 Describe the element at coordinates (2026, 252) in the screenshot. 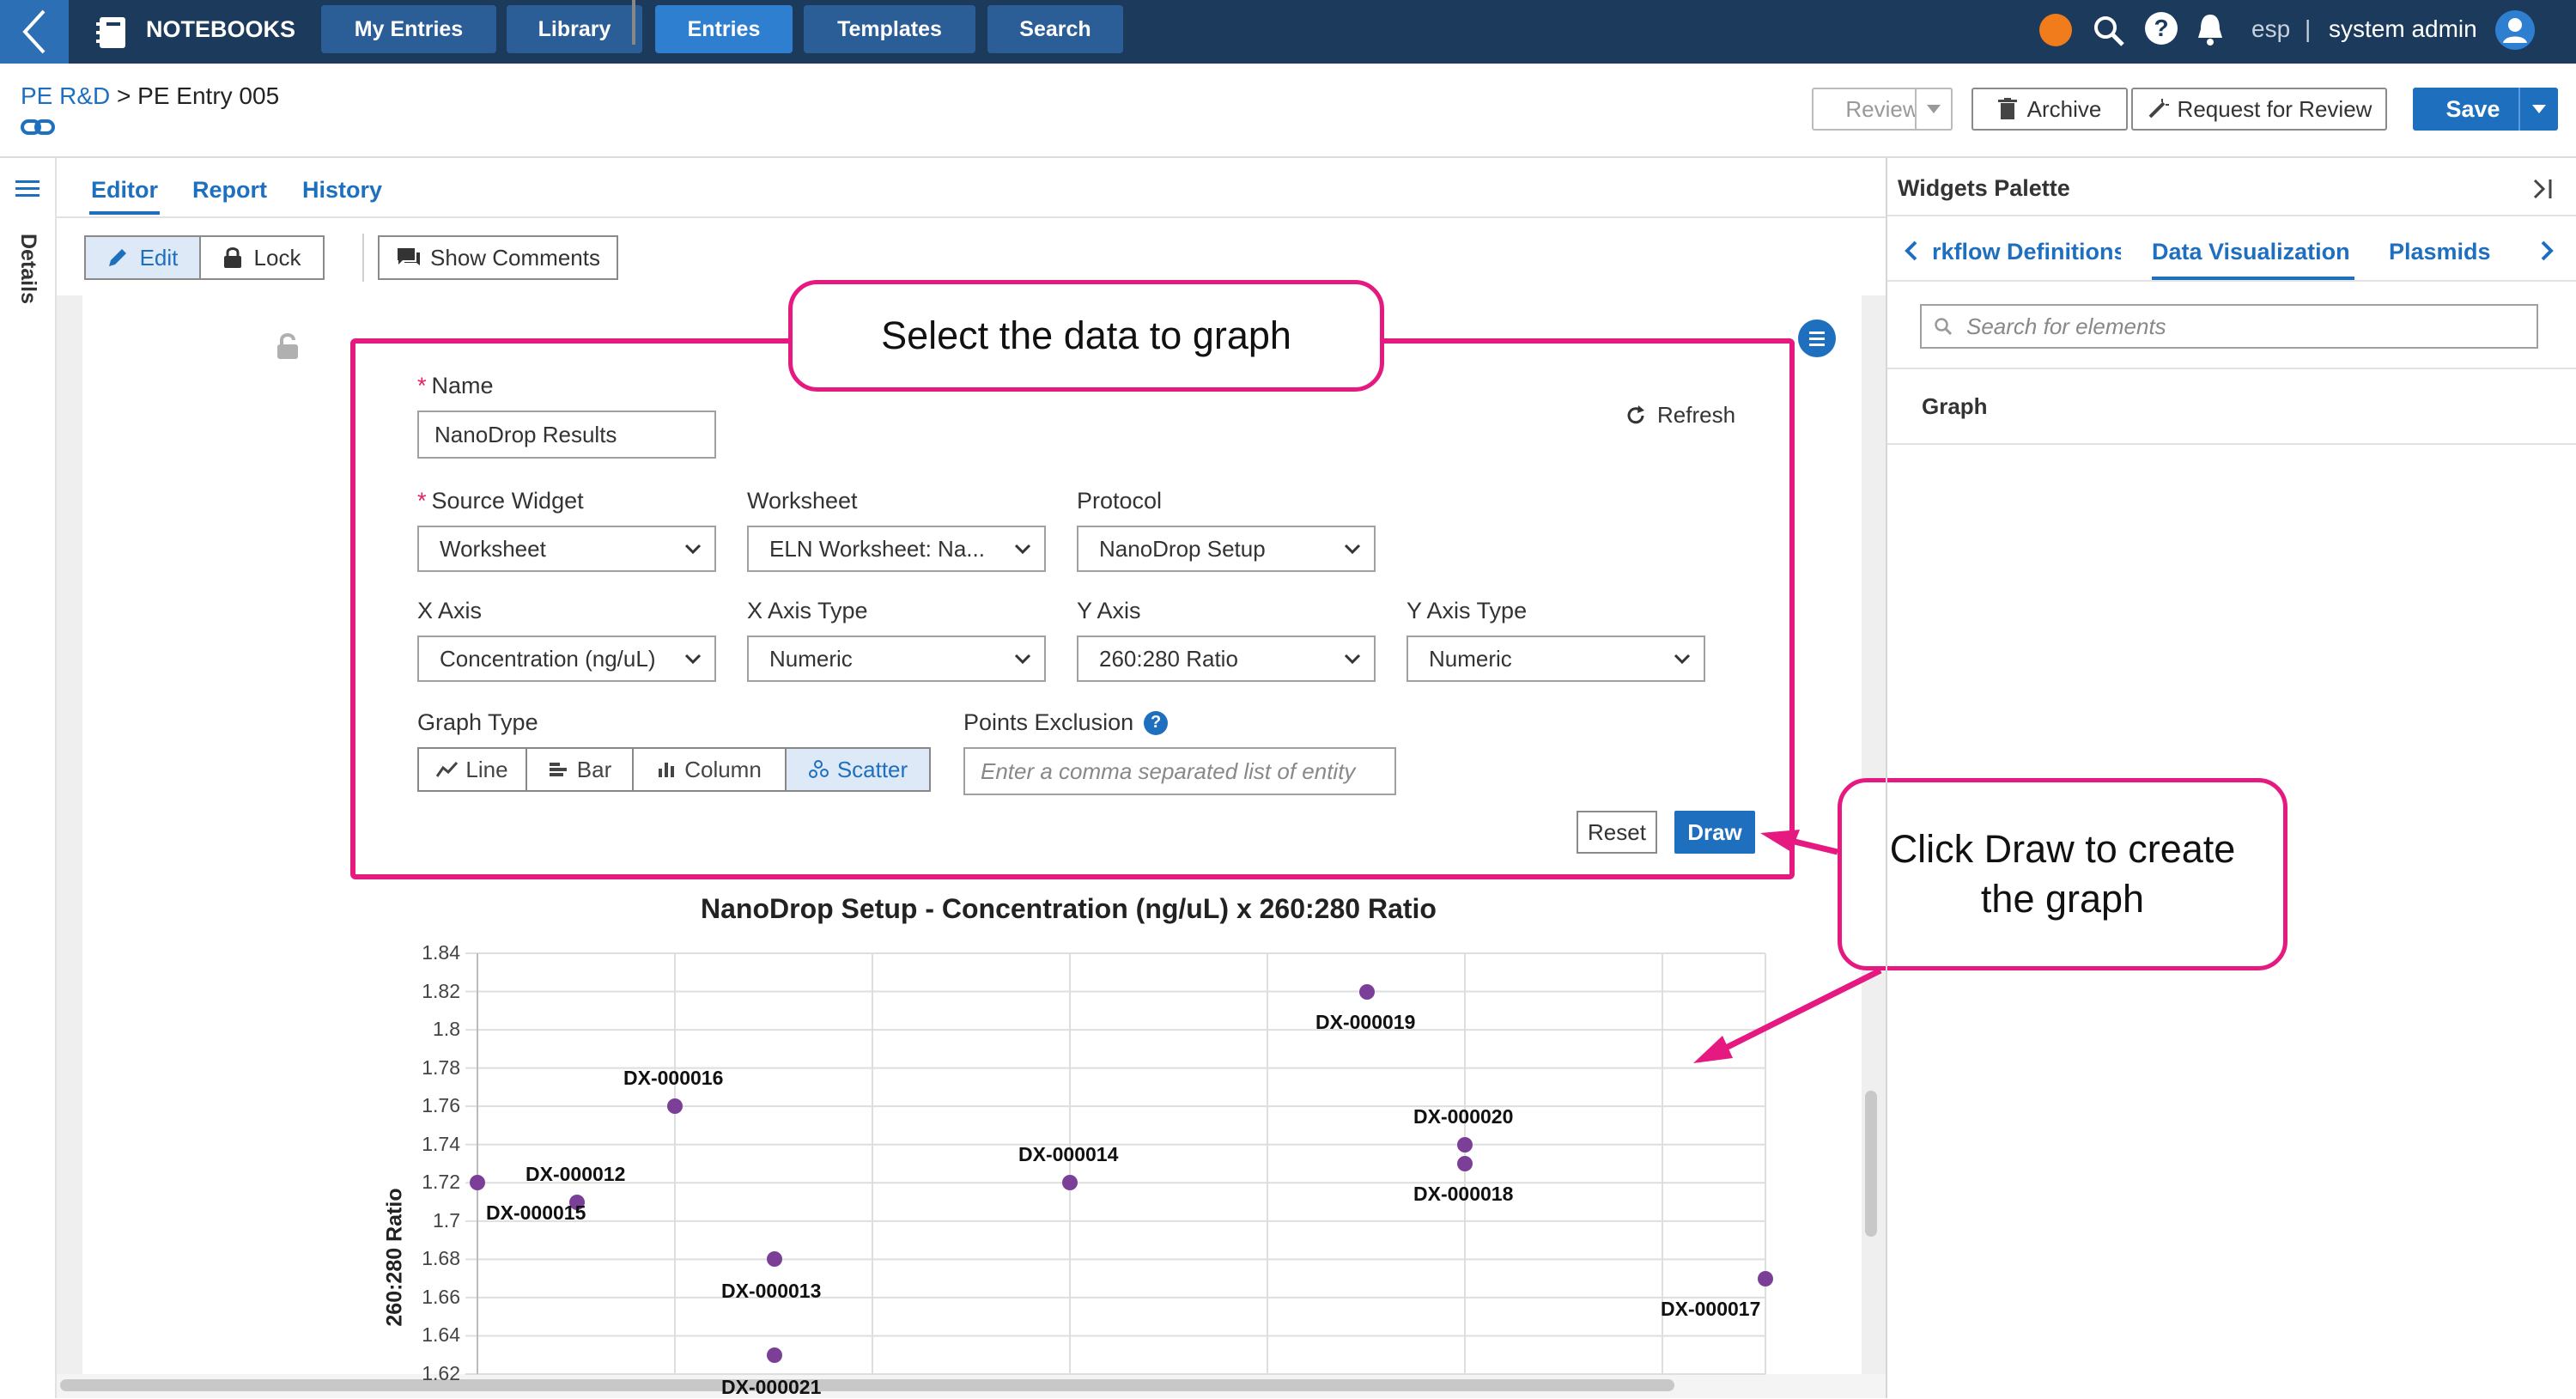

I see `palette-tab-workflow-definitions: rkflow Definitions` at that location.